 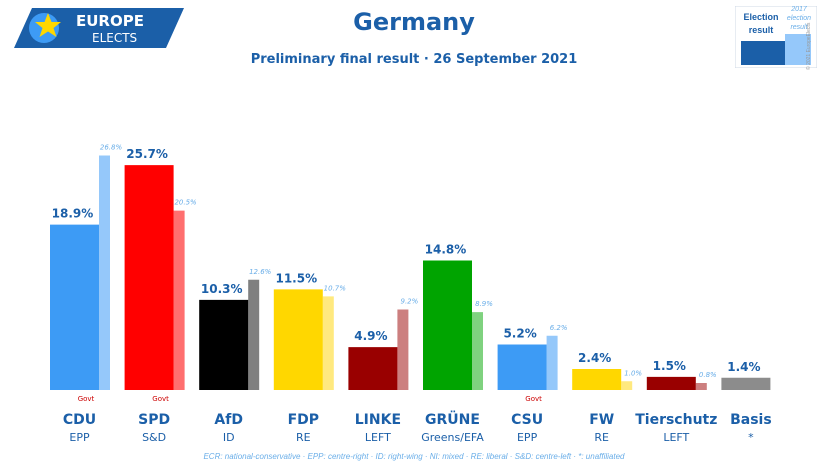 What do you see at coordinates (799, 18) in the screenshot?
I see `legend-previous-label: 2017 election result` at bounding box center [799, 18].